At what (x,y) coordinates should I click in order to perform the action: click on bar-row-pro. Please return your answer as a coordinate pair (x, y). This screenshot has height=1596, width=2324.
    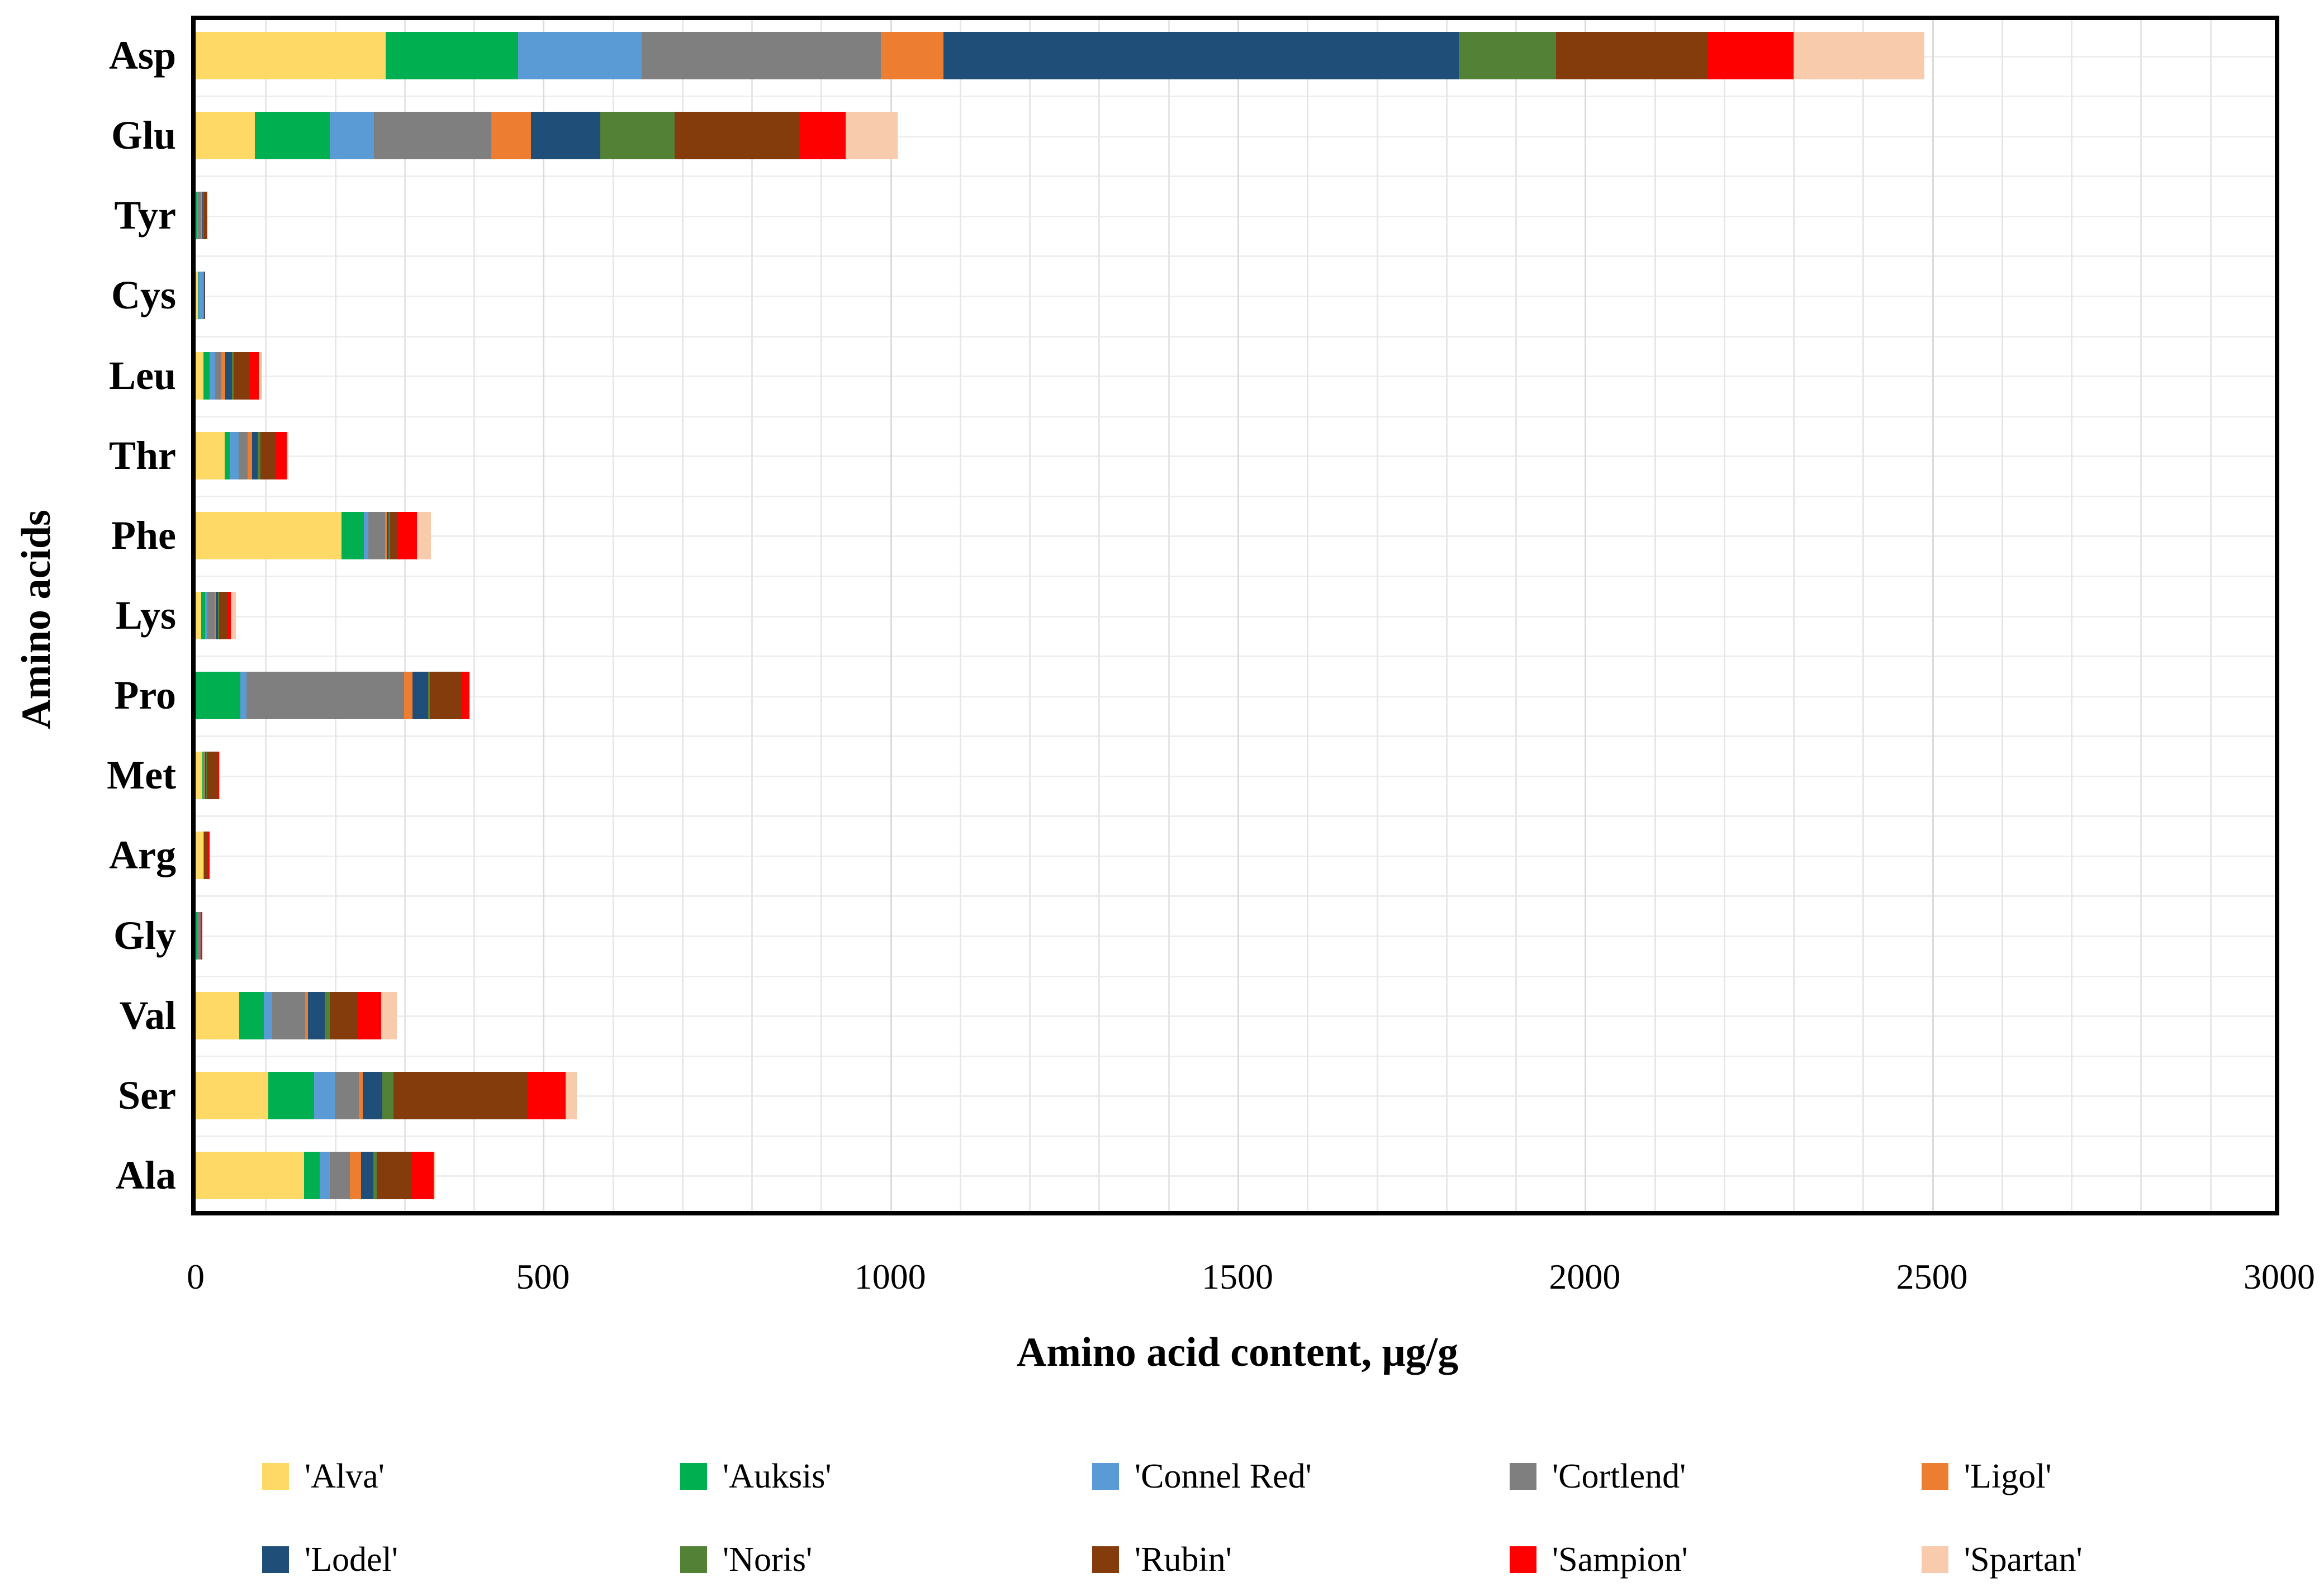
    Looking at the image, I should click on (333, 696).